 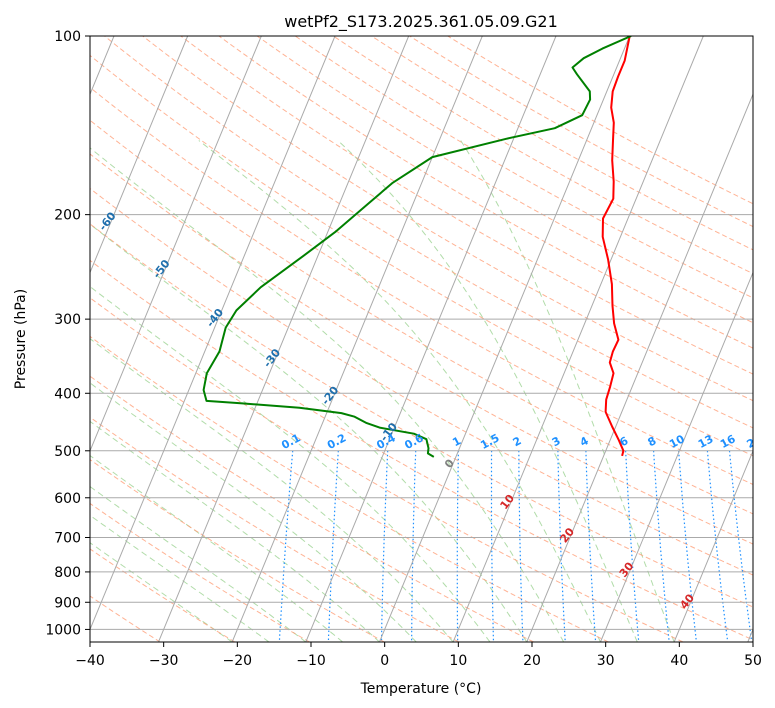 I want to click on x-tick-label: −30, so click(x=164, y=661).